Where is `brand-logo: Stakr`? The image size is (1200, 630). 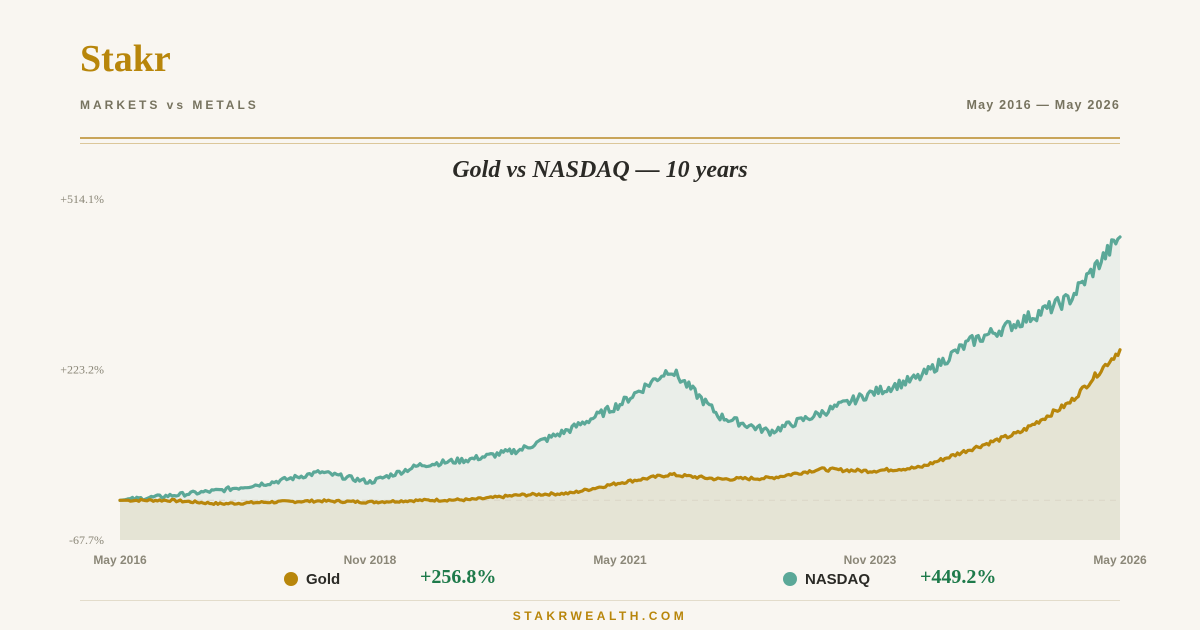
brand-logo: Stakr is located at coordinates (125, 59).